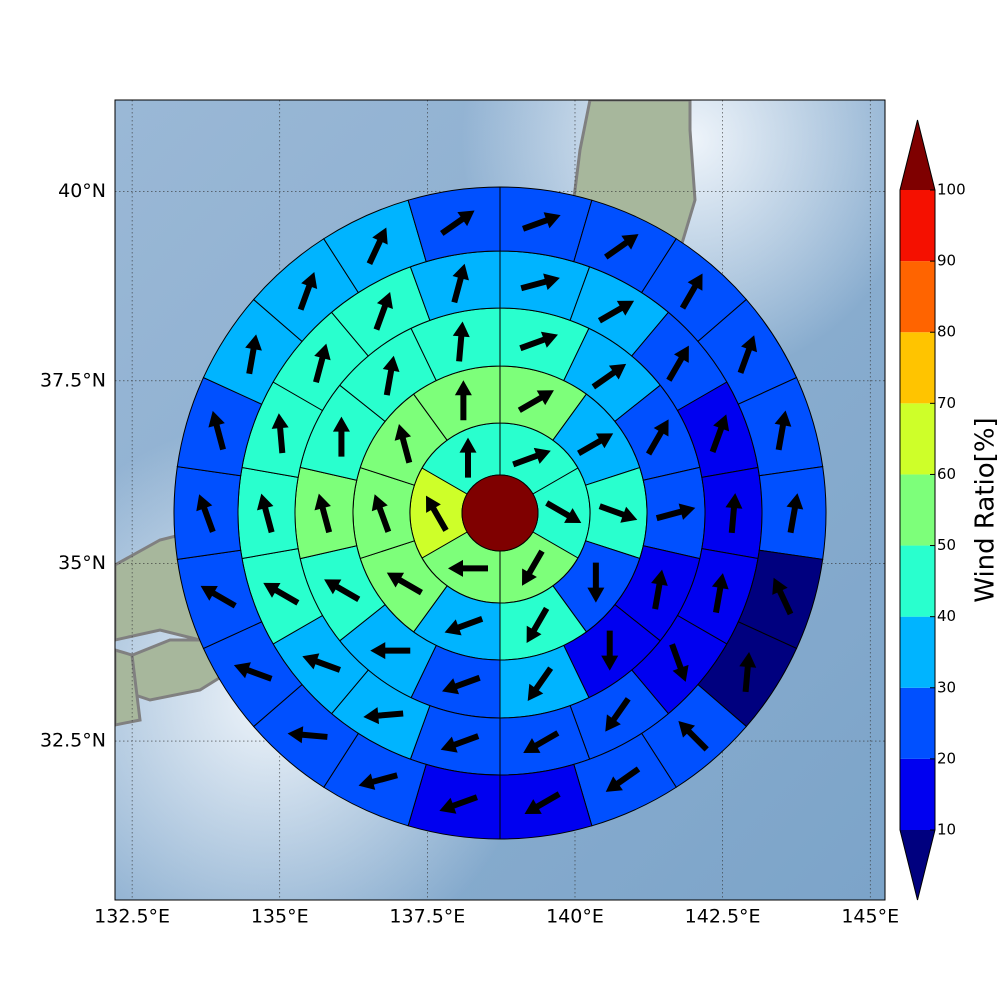 The width and height of the screenshot is (1000, 1000). I want to click on x-tick-label: 137.5°E, so click(427, 917).